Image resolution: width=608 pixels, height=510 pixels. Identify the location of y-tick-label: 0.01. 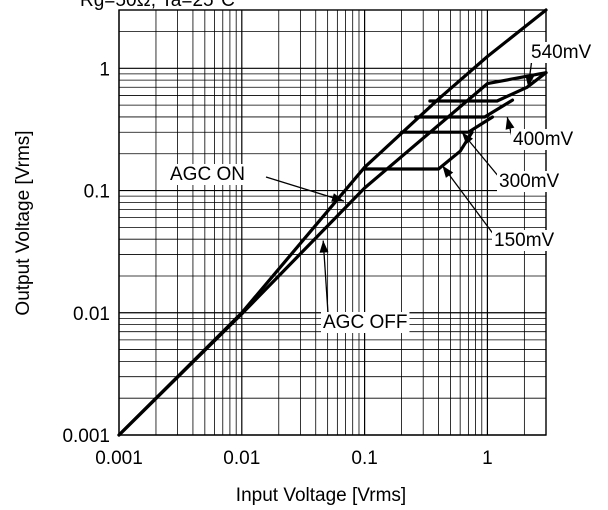
(91, 314).